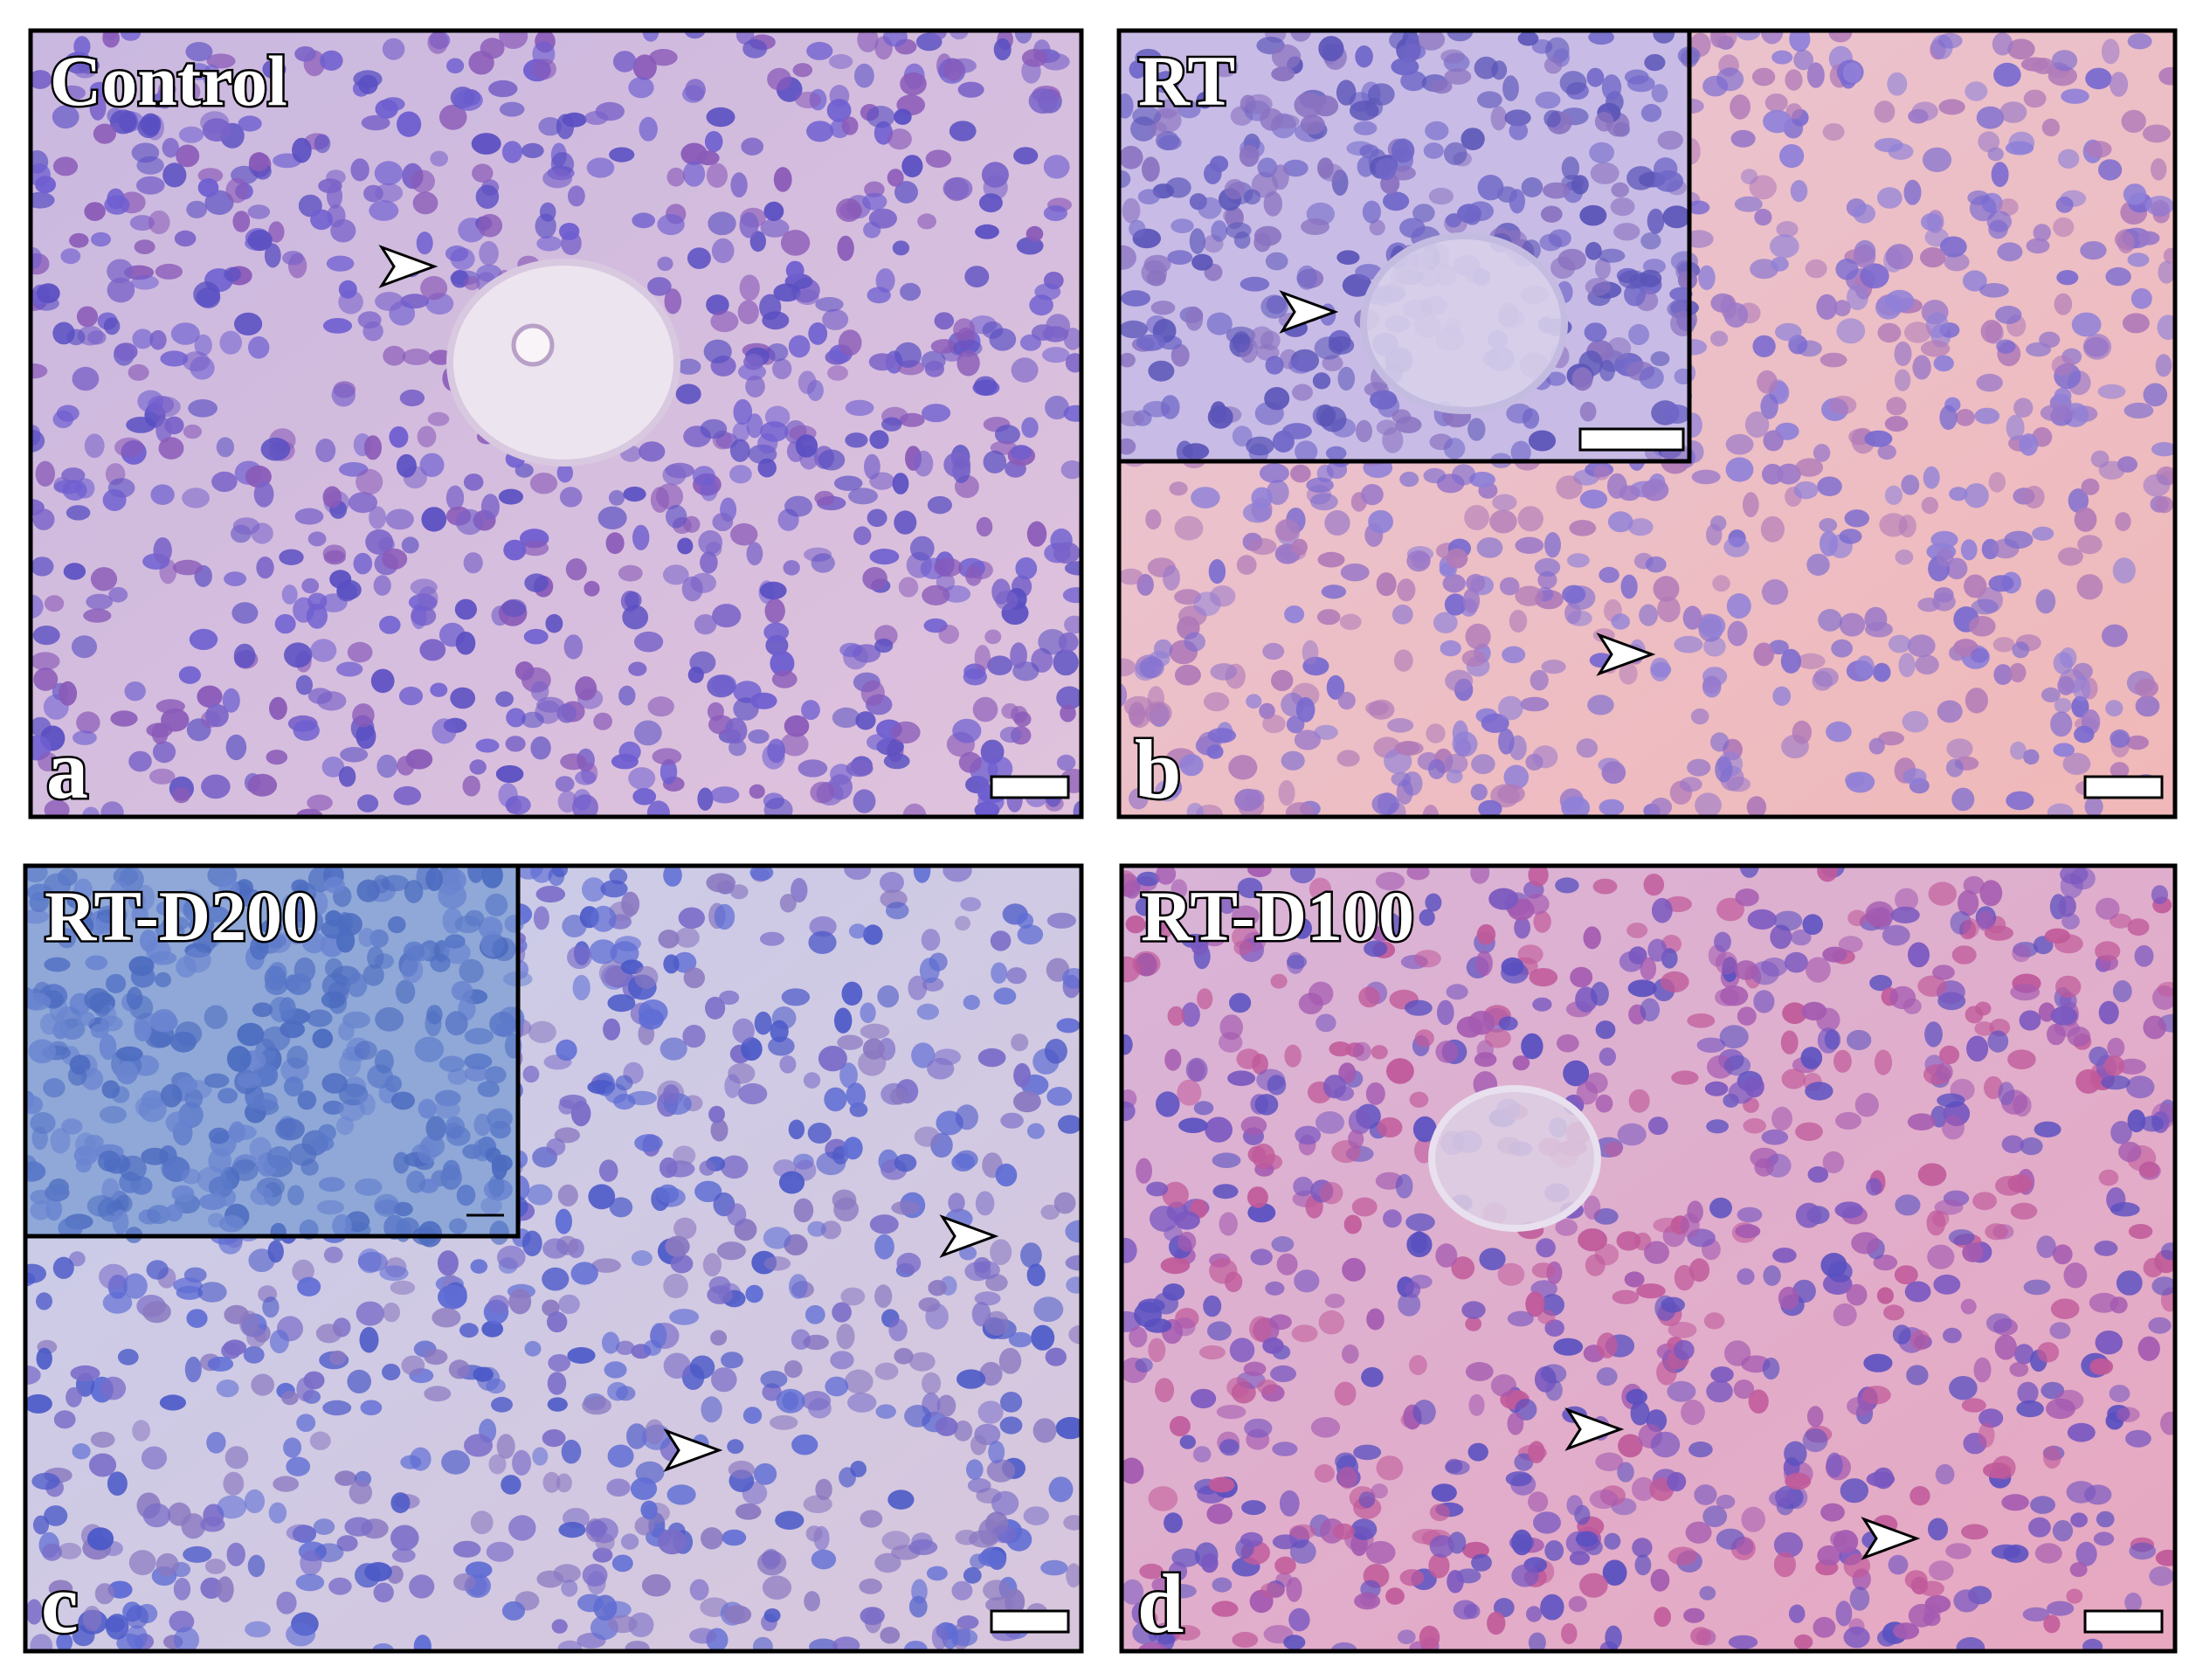  I want to click on vessel, so click(563, 363).